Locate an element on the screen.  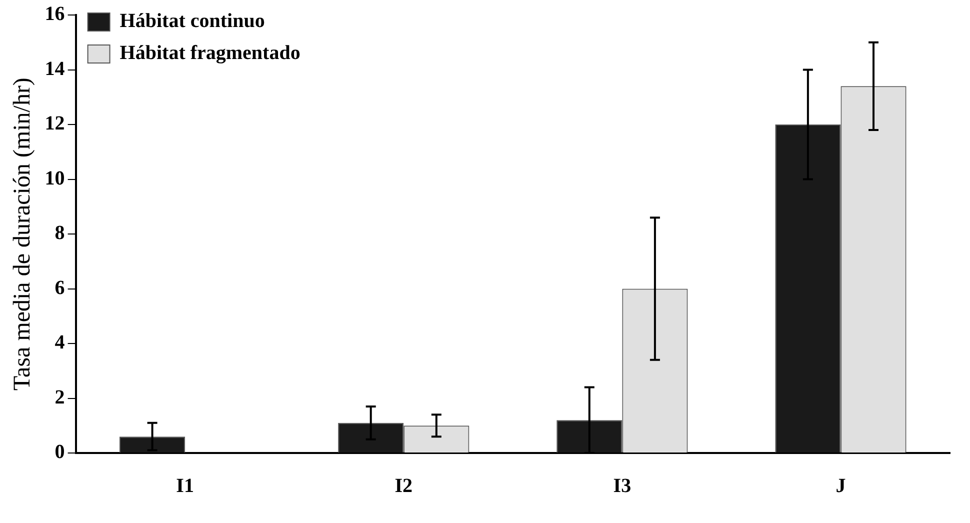
y-tick-label: 12 is located at coordinates (54, 123).